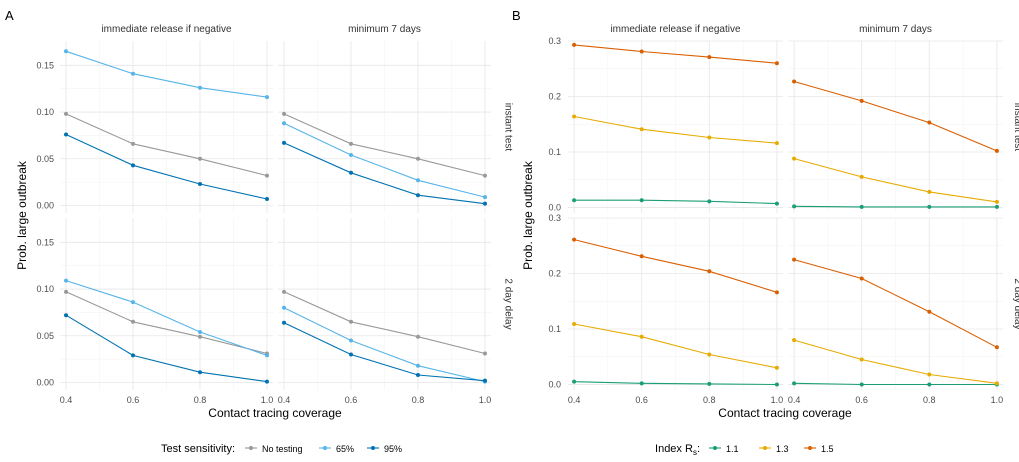 The width and height of the screenshot is (1019, 462). What do you see at coordinates (198, 449) in the screenshot?
I see `legend-title: Test sensitivity:` at bounding box center [198, 449].